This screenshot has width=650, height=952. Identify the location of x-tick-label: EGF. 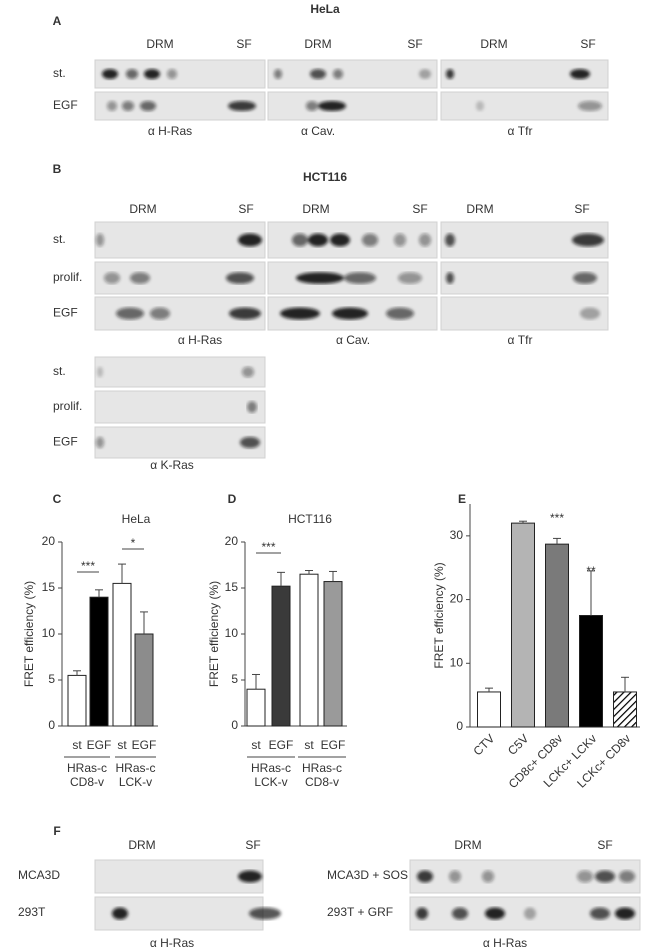
(144, 745).